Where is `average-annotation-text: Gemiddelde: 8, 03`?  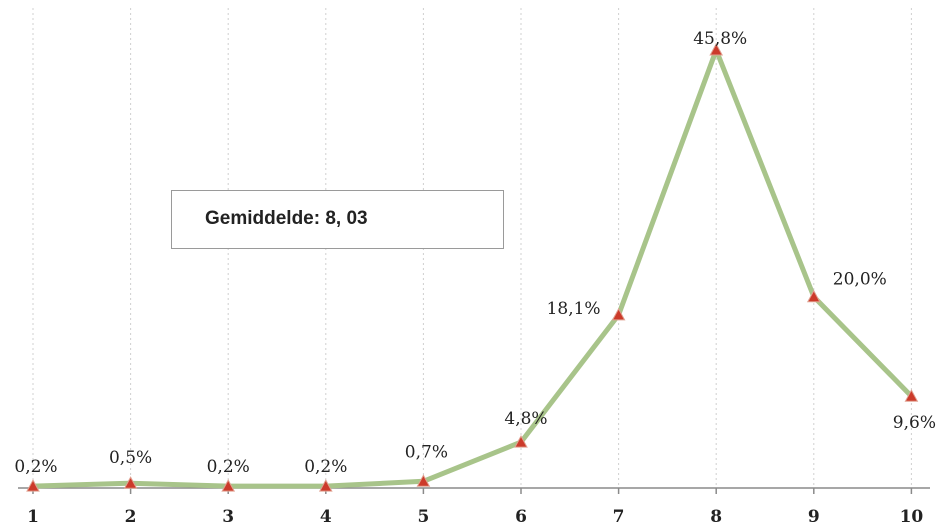
average-annotation-text: Gemiddelde: 8, 03 is located at coordinates (286, 218).